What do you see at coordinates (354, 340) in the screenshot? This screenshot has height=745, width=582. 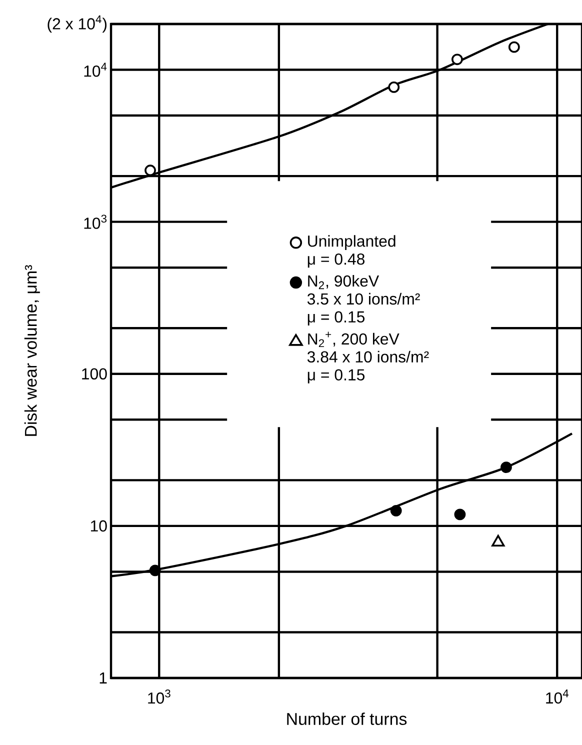 I see `legend-label: N$_{2}$$^{+}$, 200 keV` at bounding box center [354, 340].